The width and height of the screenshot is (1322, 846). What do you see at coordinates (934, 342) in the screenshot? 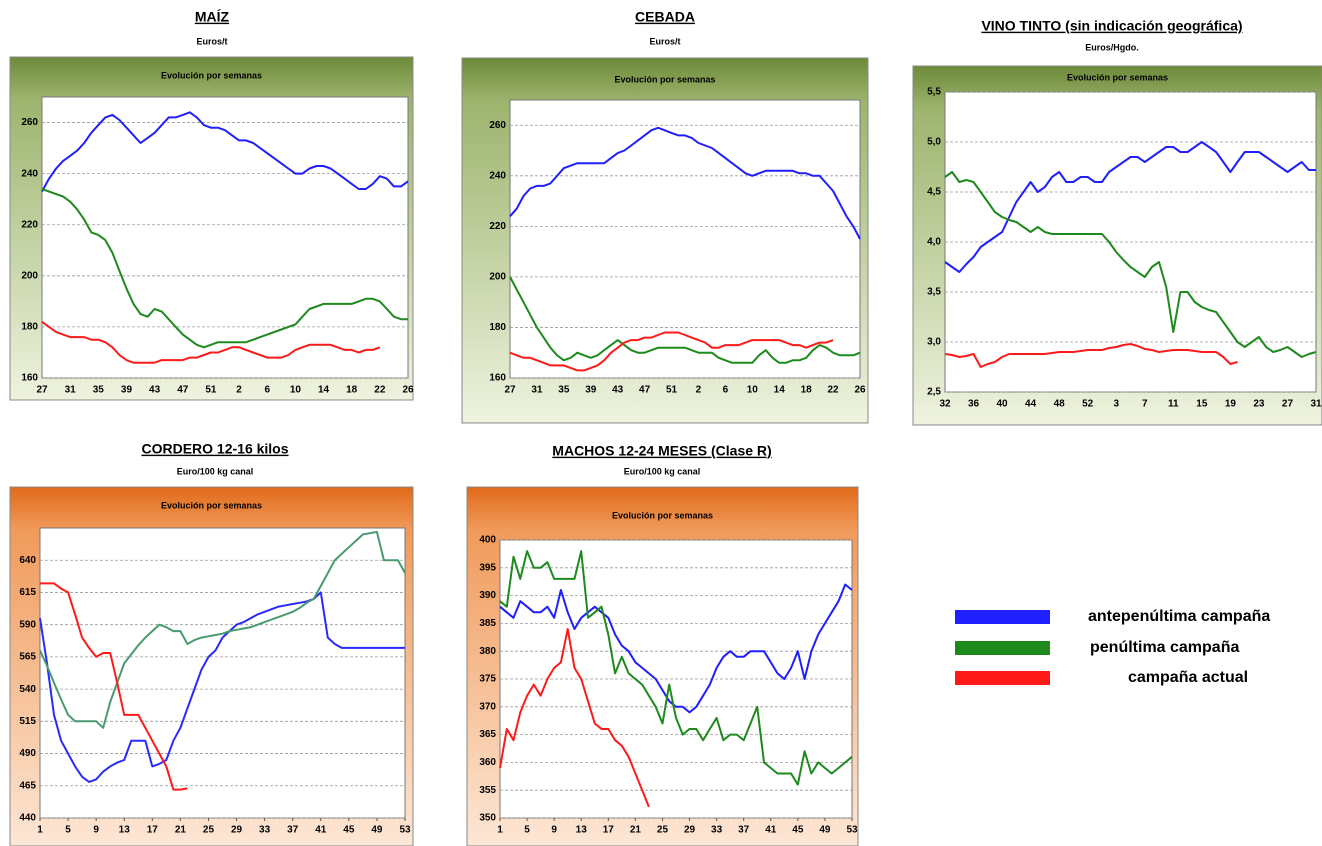
I see `y-tick-label: 3,0` at bounding box center [934, 342].